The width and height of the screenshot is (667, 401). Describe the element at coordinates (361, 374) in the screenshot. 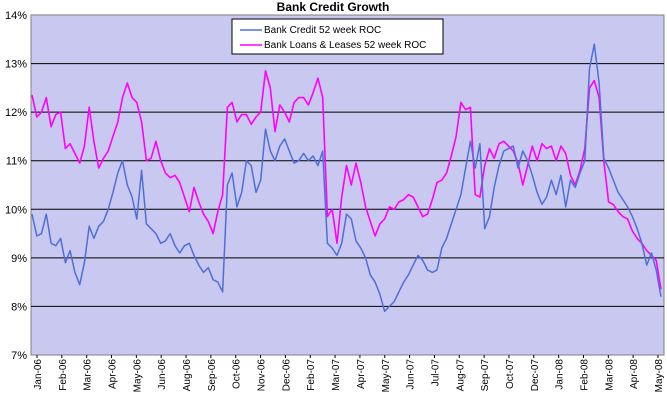

I see `x-tick-label: Apr-07` at that location.